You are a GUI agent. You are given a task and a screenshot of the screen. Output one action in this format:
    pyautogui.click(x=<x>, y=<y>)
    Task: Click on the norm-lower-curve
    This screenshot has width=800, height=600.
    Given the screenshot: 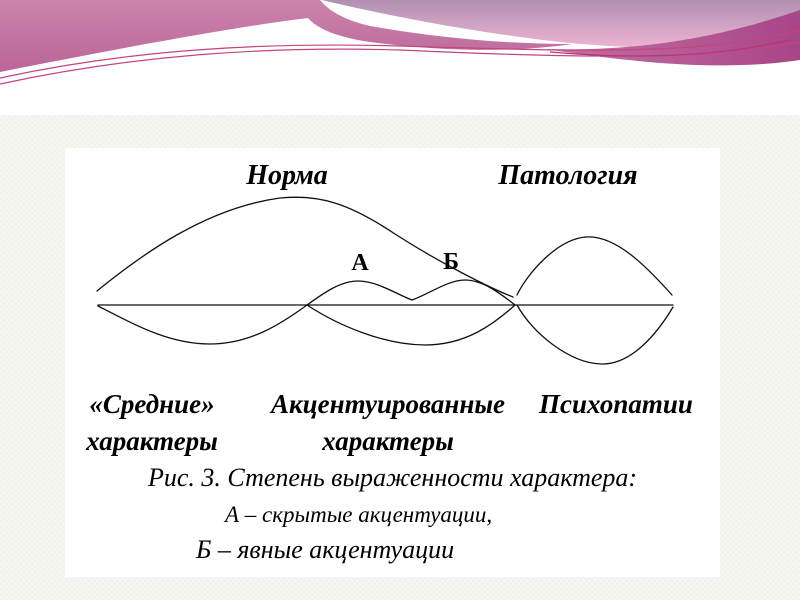 What is the action you would take?
    pyautogui.click(x=202, y=324)
    